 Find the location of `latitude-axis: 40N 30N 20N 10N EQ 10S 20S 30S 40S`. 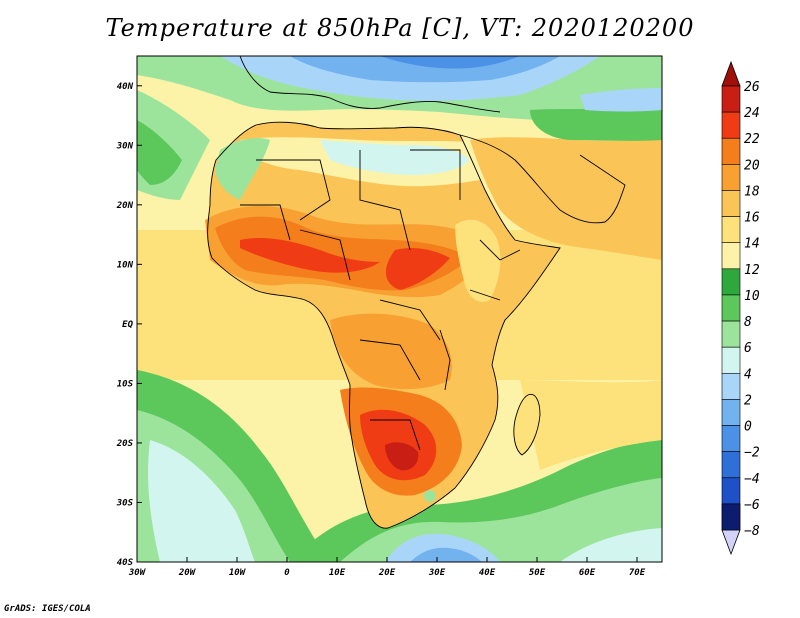

latitude-axis: 40N 30N 20N 10N EQ 10S 20S 30S 40S is located at coordinates (129, 325).